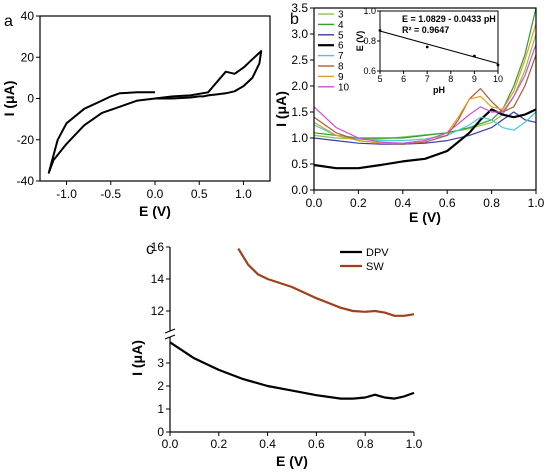  What do you see at coordinates (379, 79) in the screenshot?
I see `inset-x-tick-label: 5` at bounding box center [379, 79].